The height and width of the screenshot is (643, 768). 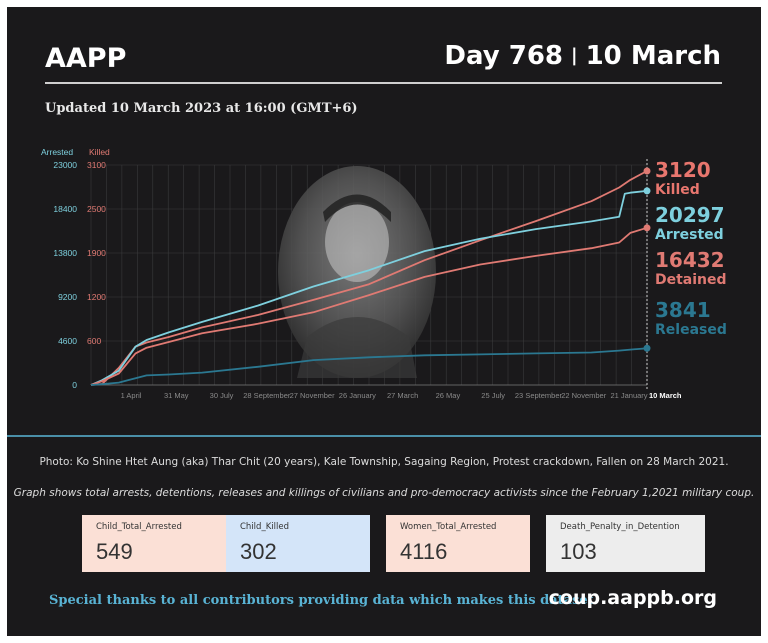 I want to click on org-title: AAPP, so click(x=86, y=58).